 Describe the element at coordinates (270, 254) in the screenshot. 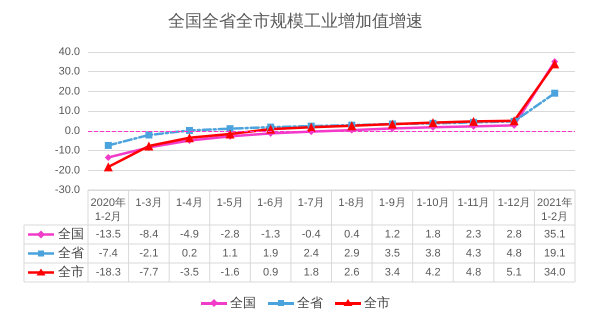

I see `data-label: 1.9` at that location.